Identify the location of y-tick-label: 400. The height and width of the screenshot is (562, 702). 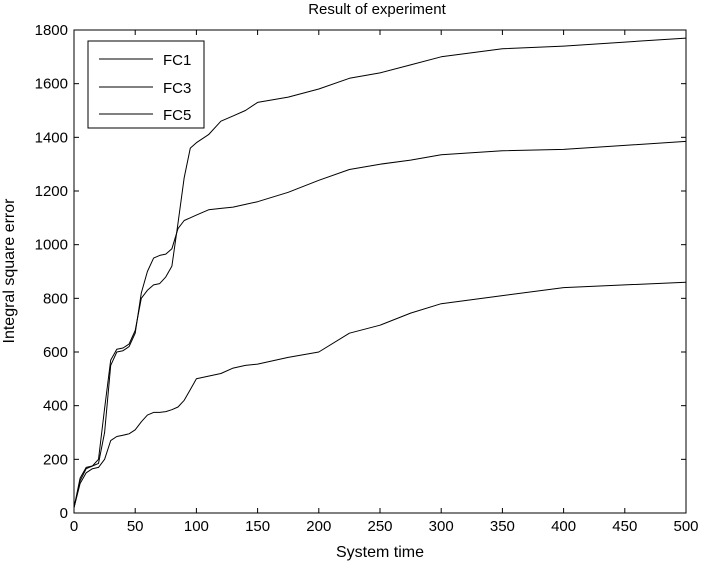
(55, 406).